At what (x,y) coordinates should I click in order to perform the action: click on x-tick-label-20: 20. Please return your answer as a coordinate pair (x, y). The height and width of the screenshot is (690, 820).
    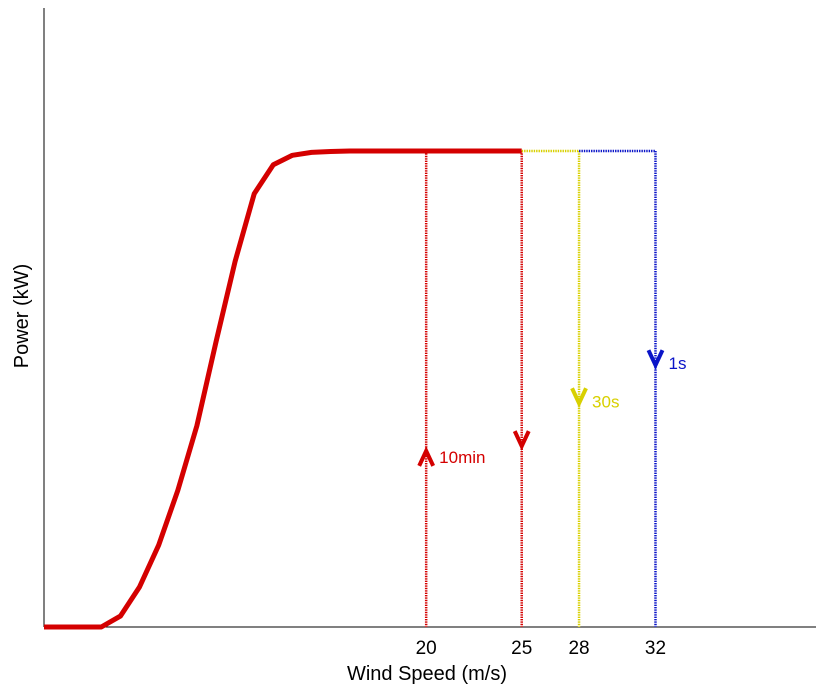
    Looking at the image, I should click on (426, 648).